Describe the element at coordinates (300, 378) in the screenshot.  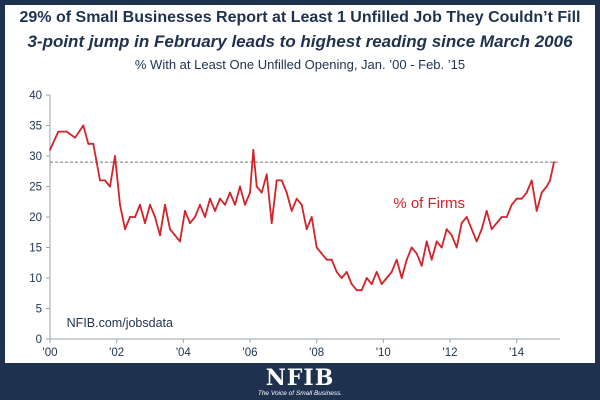
I see `logo-text: NFIB` at that location.